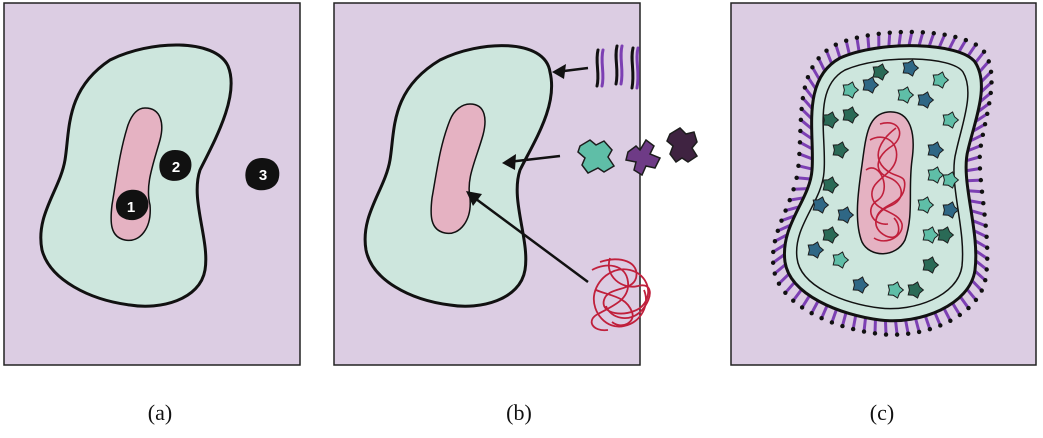  I want to click on caption-b: (b), so click(519, 412).